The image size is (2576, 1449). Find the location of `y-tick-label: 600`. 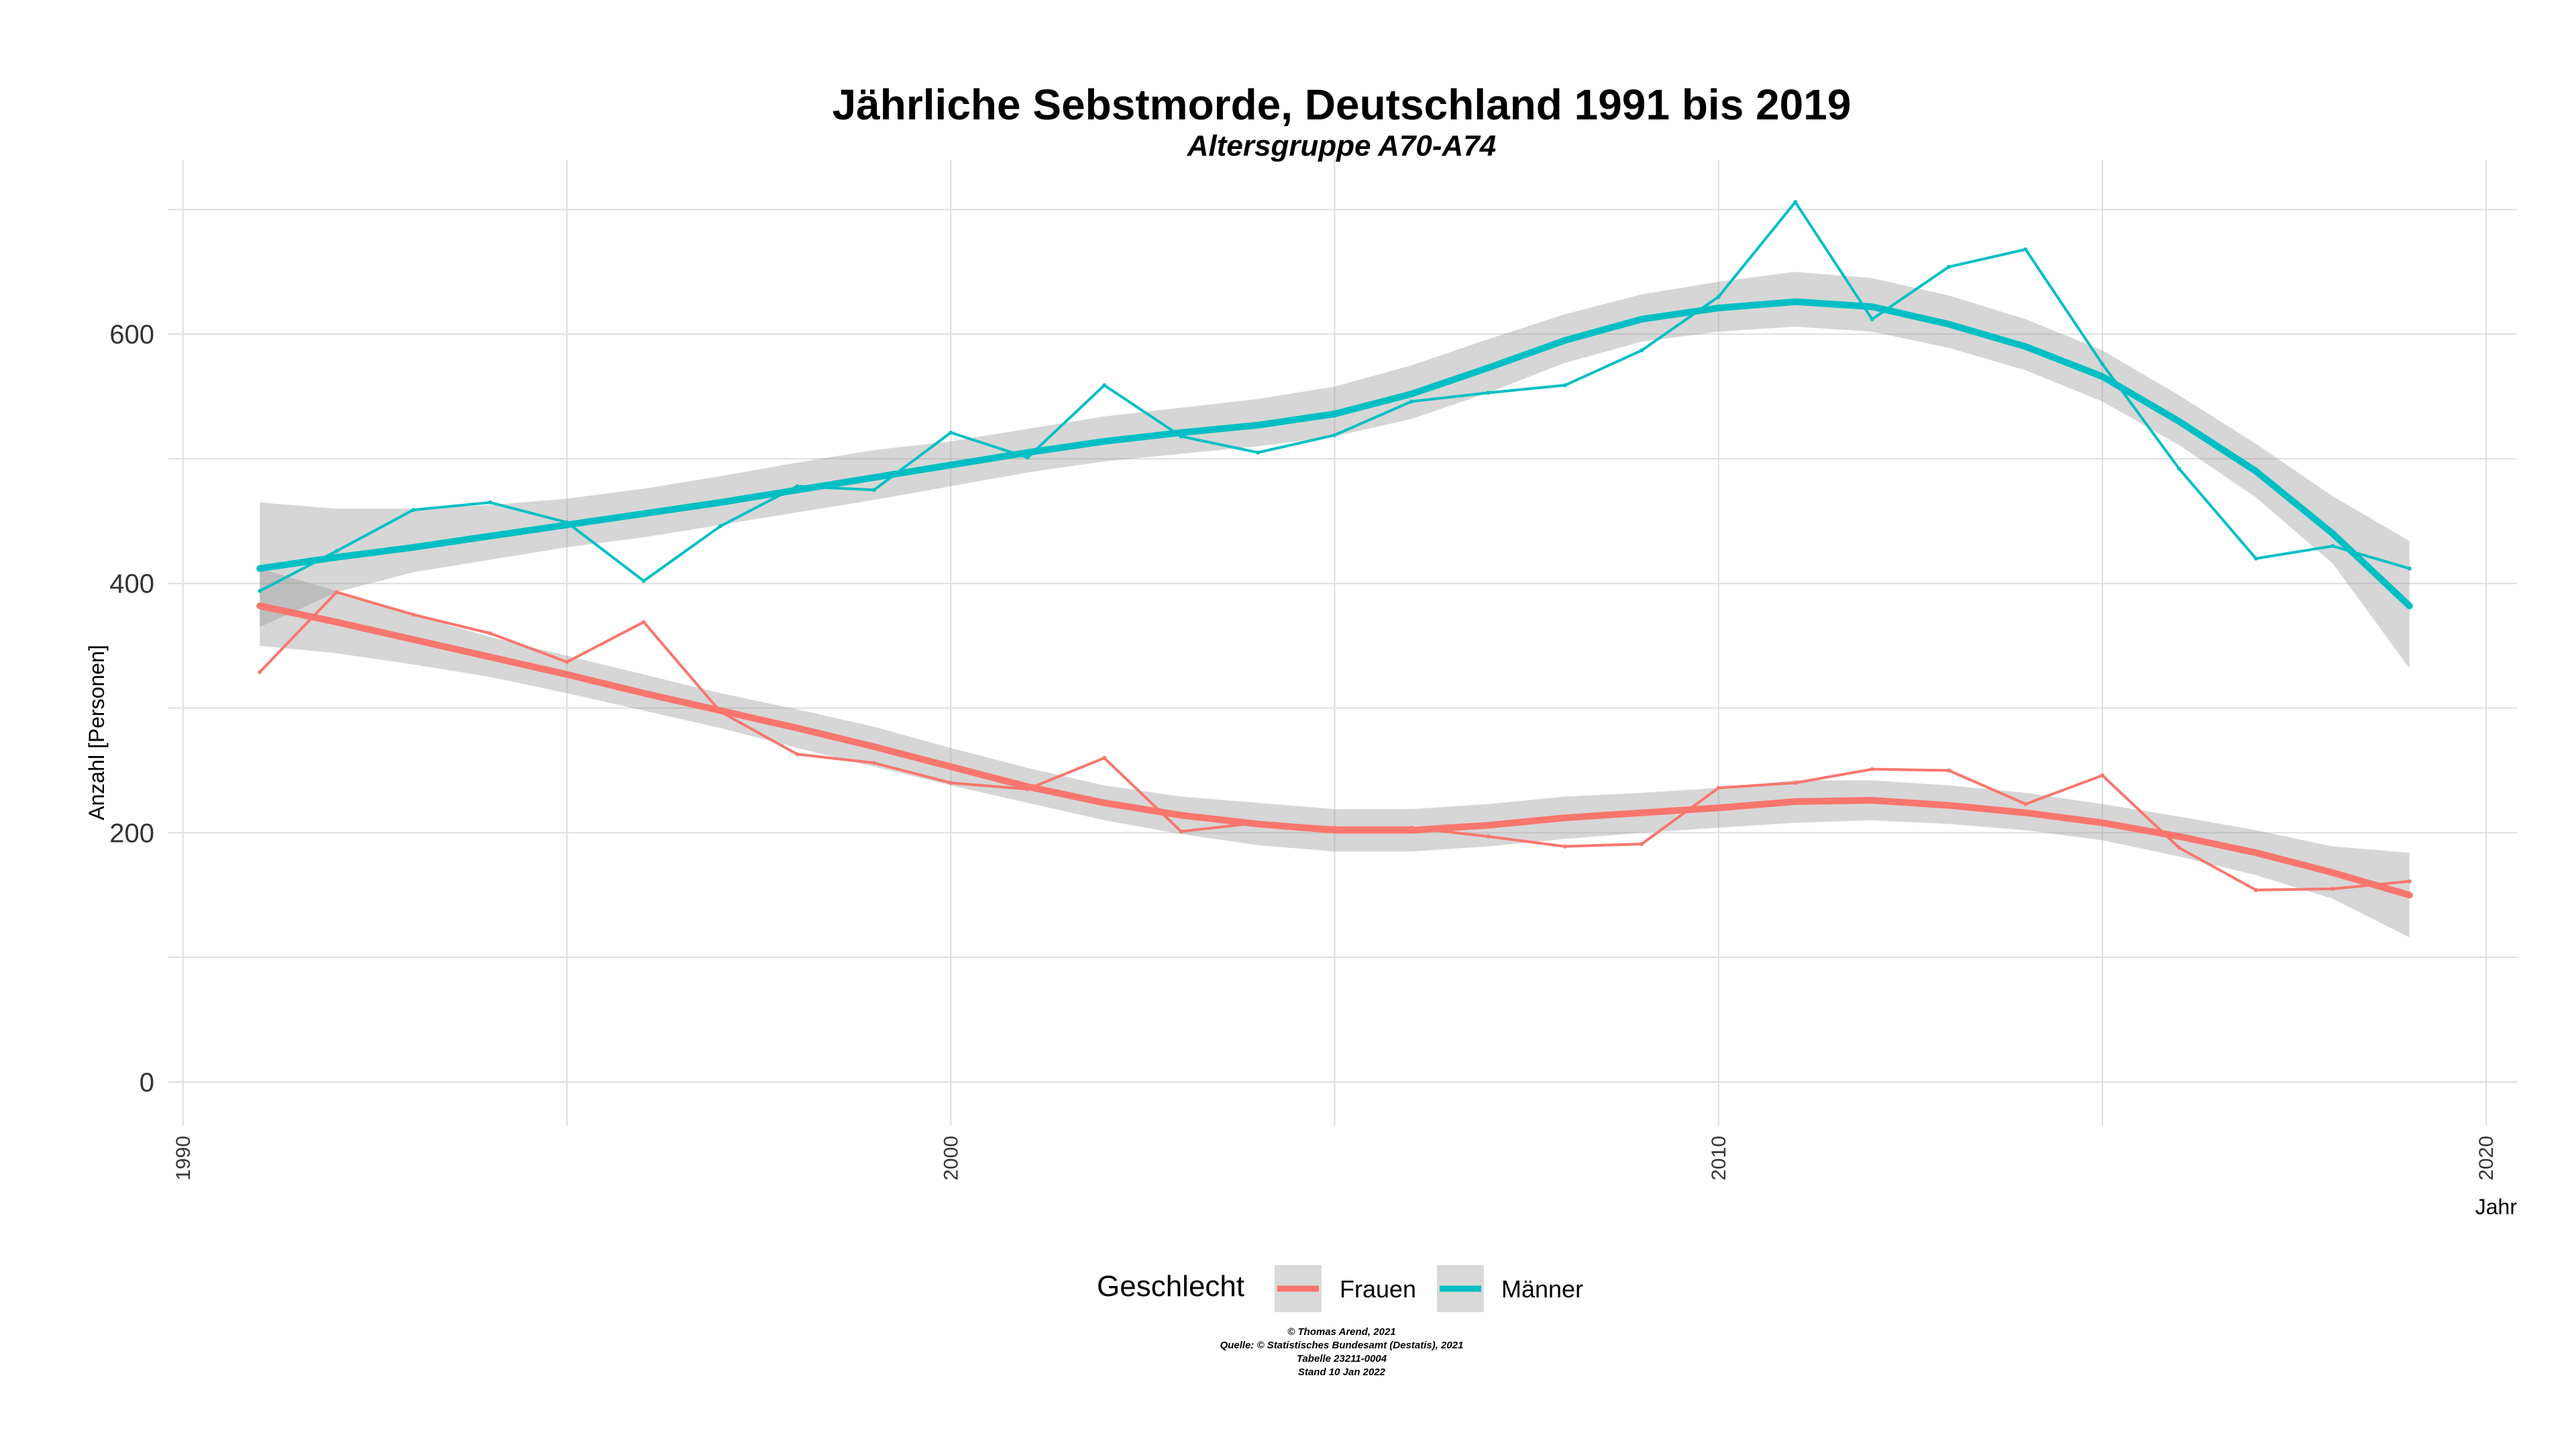

y-tick-label: 600 is located at coordinates (131, 335).